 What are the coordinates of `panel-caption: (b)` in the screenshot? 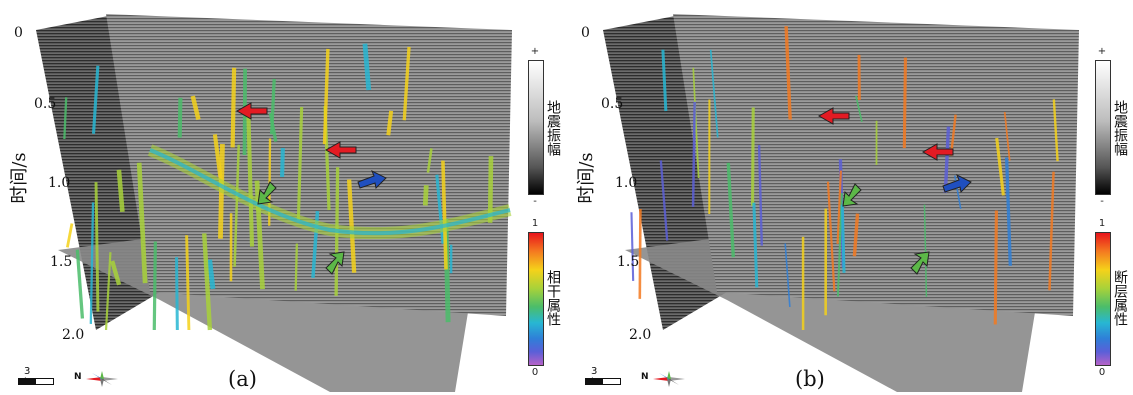 It's located at (810, 379).